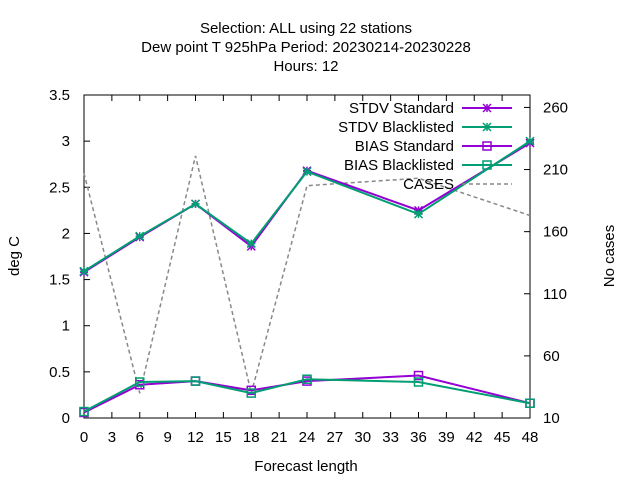  Describe the element at coordinates (555, 294) in the screenshot. I see `y2-tick-label: 110` at that location.